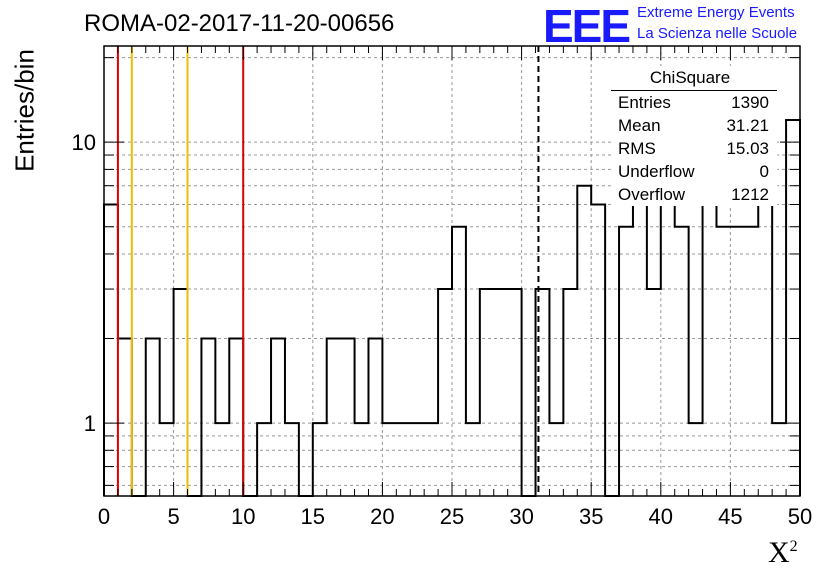 This screenshot has width=836, height=572. I want to click on x-axis-label: X2, so click(783, 552).